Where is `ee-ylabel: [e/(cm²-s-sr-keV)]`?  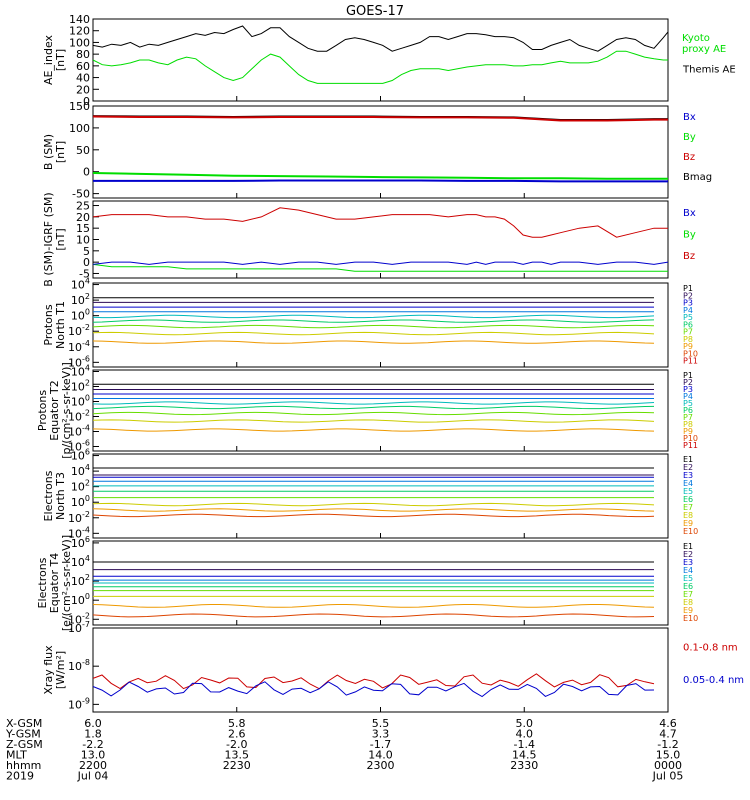 ee-ylabel: [e/(cm²-s-sr-keV)] is located at coordinates (66, 583).